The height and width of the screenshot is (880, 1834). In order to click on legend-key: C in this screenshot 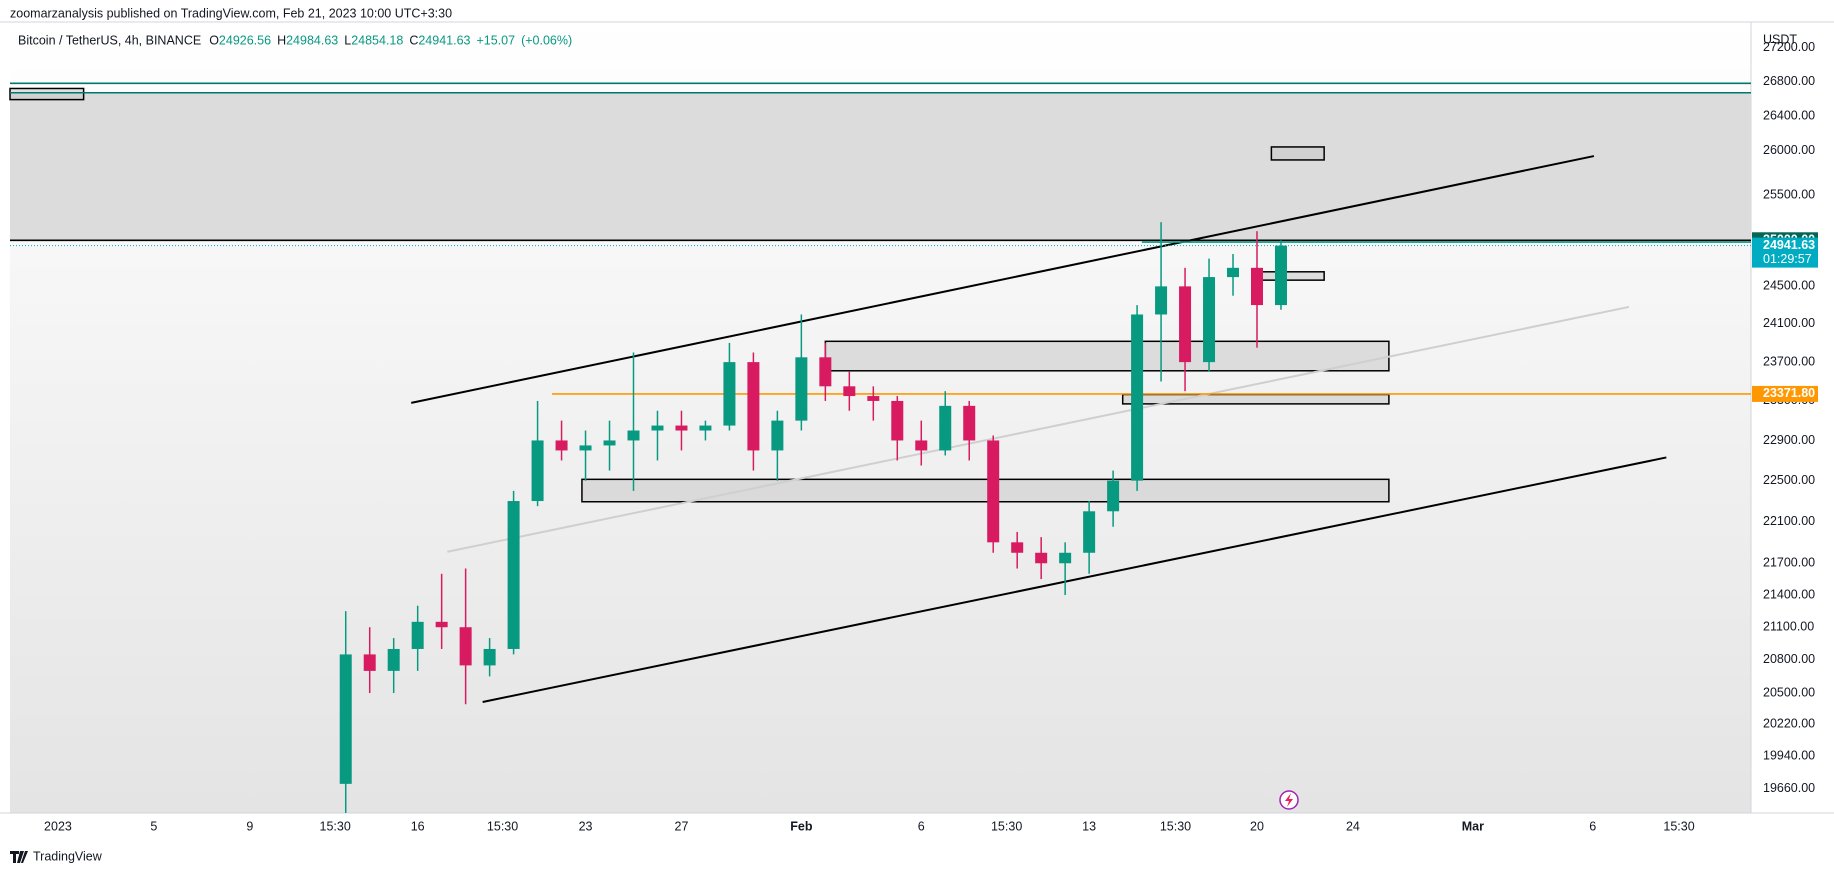, I will do `click(413, 40)`.